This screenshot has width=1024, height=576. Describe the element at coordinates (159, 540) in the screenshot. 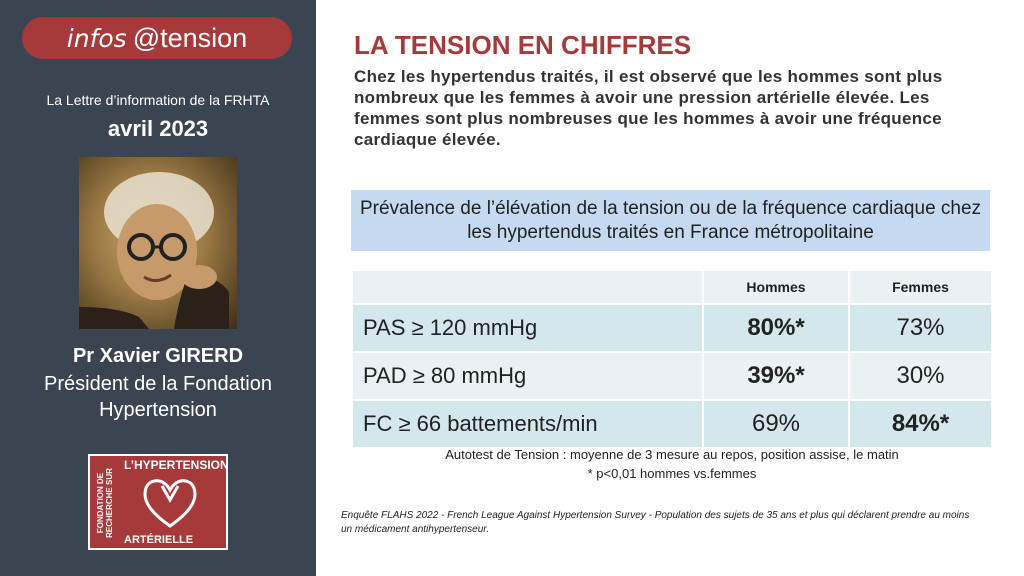

I see `logo-bottom-text: ARTÉRIELLE` at that location.